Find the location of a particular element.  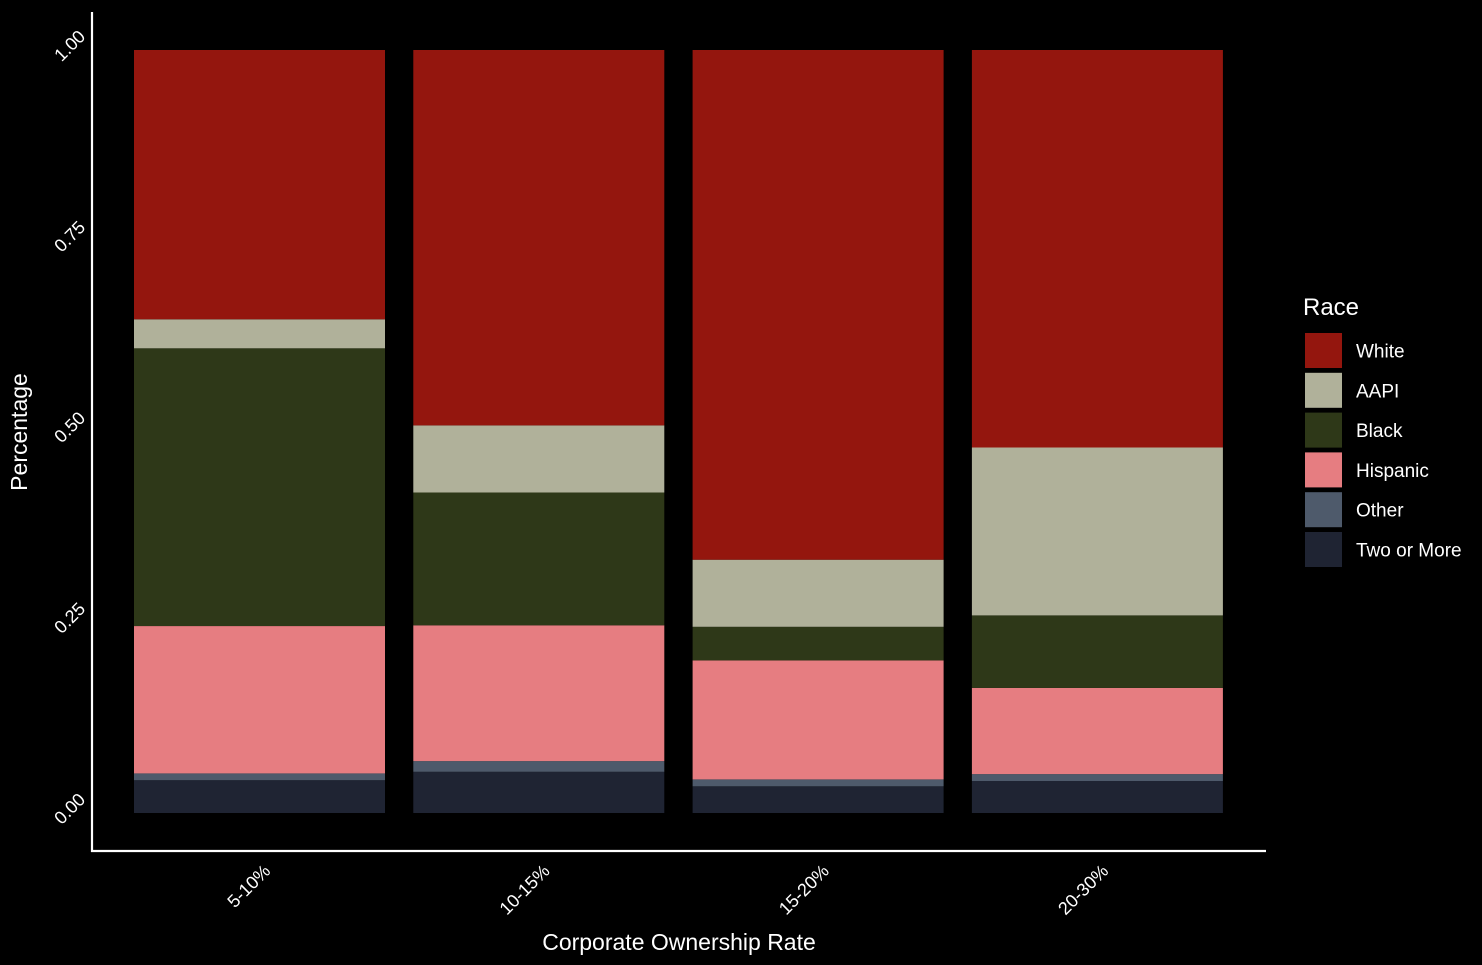

legend-key-two-or-more is located at coordinates (1323, 549).